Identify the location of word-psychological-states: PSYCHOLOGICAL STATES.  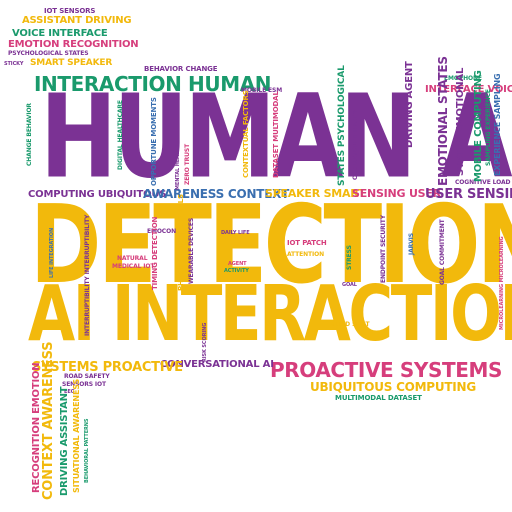
(48, 53).